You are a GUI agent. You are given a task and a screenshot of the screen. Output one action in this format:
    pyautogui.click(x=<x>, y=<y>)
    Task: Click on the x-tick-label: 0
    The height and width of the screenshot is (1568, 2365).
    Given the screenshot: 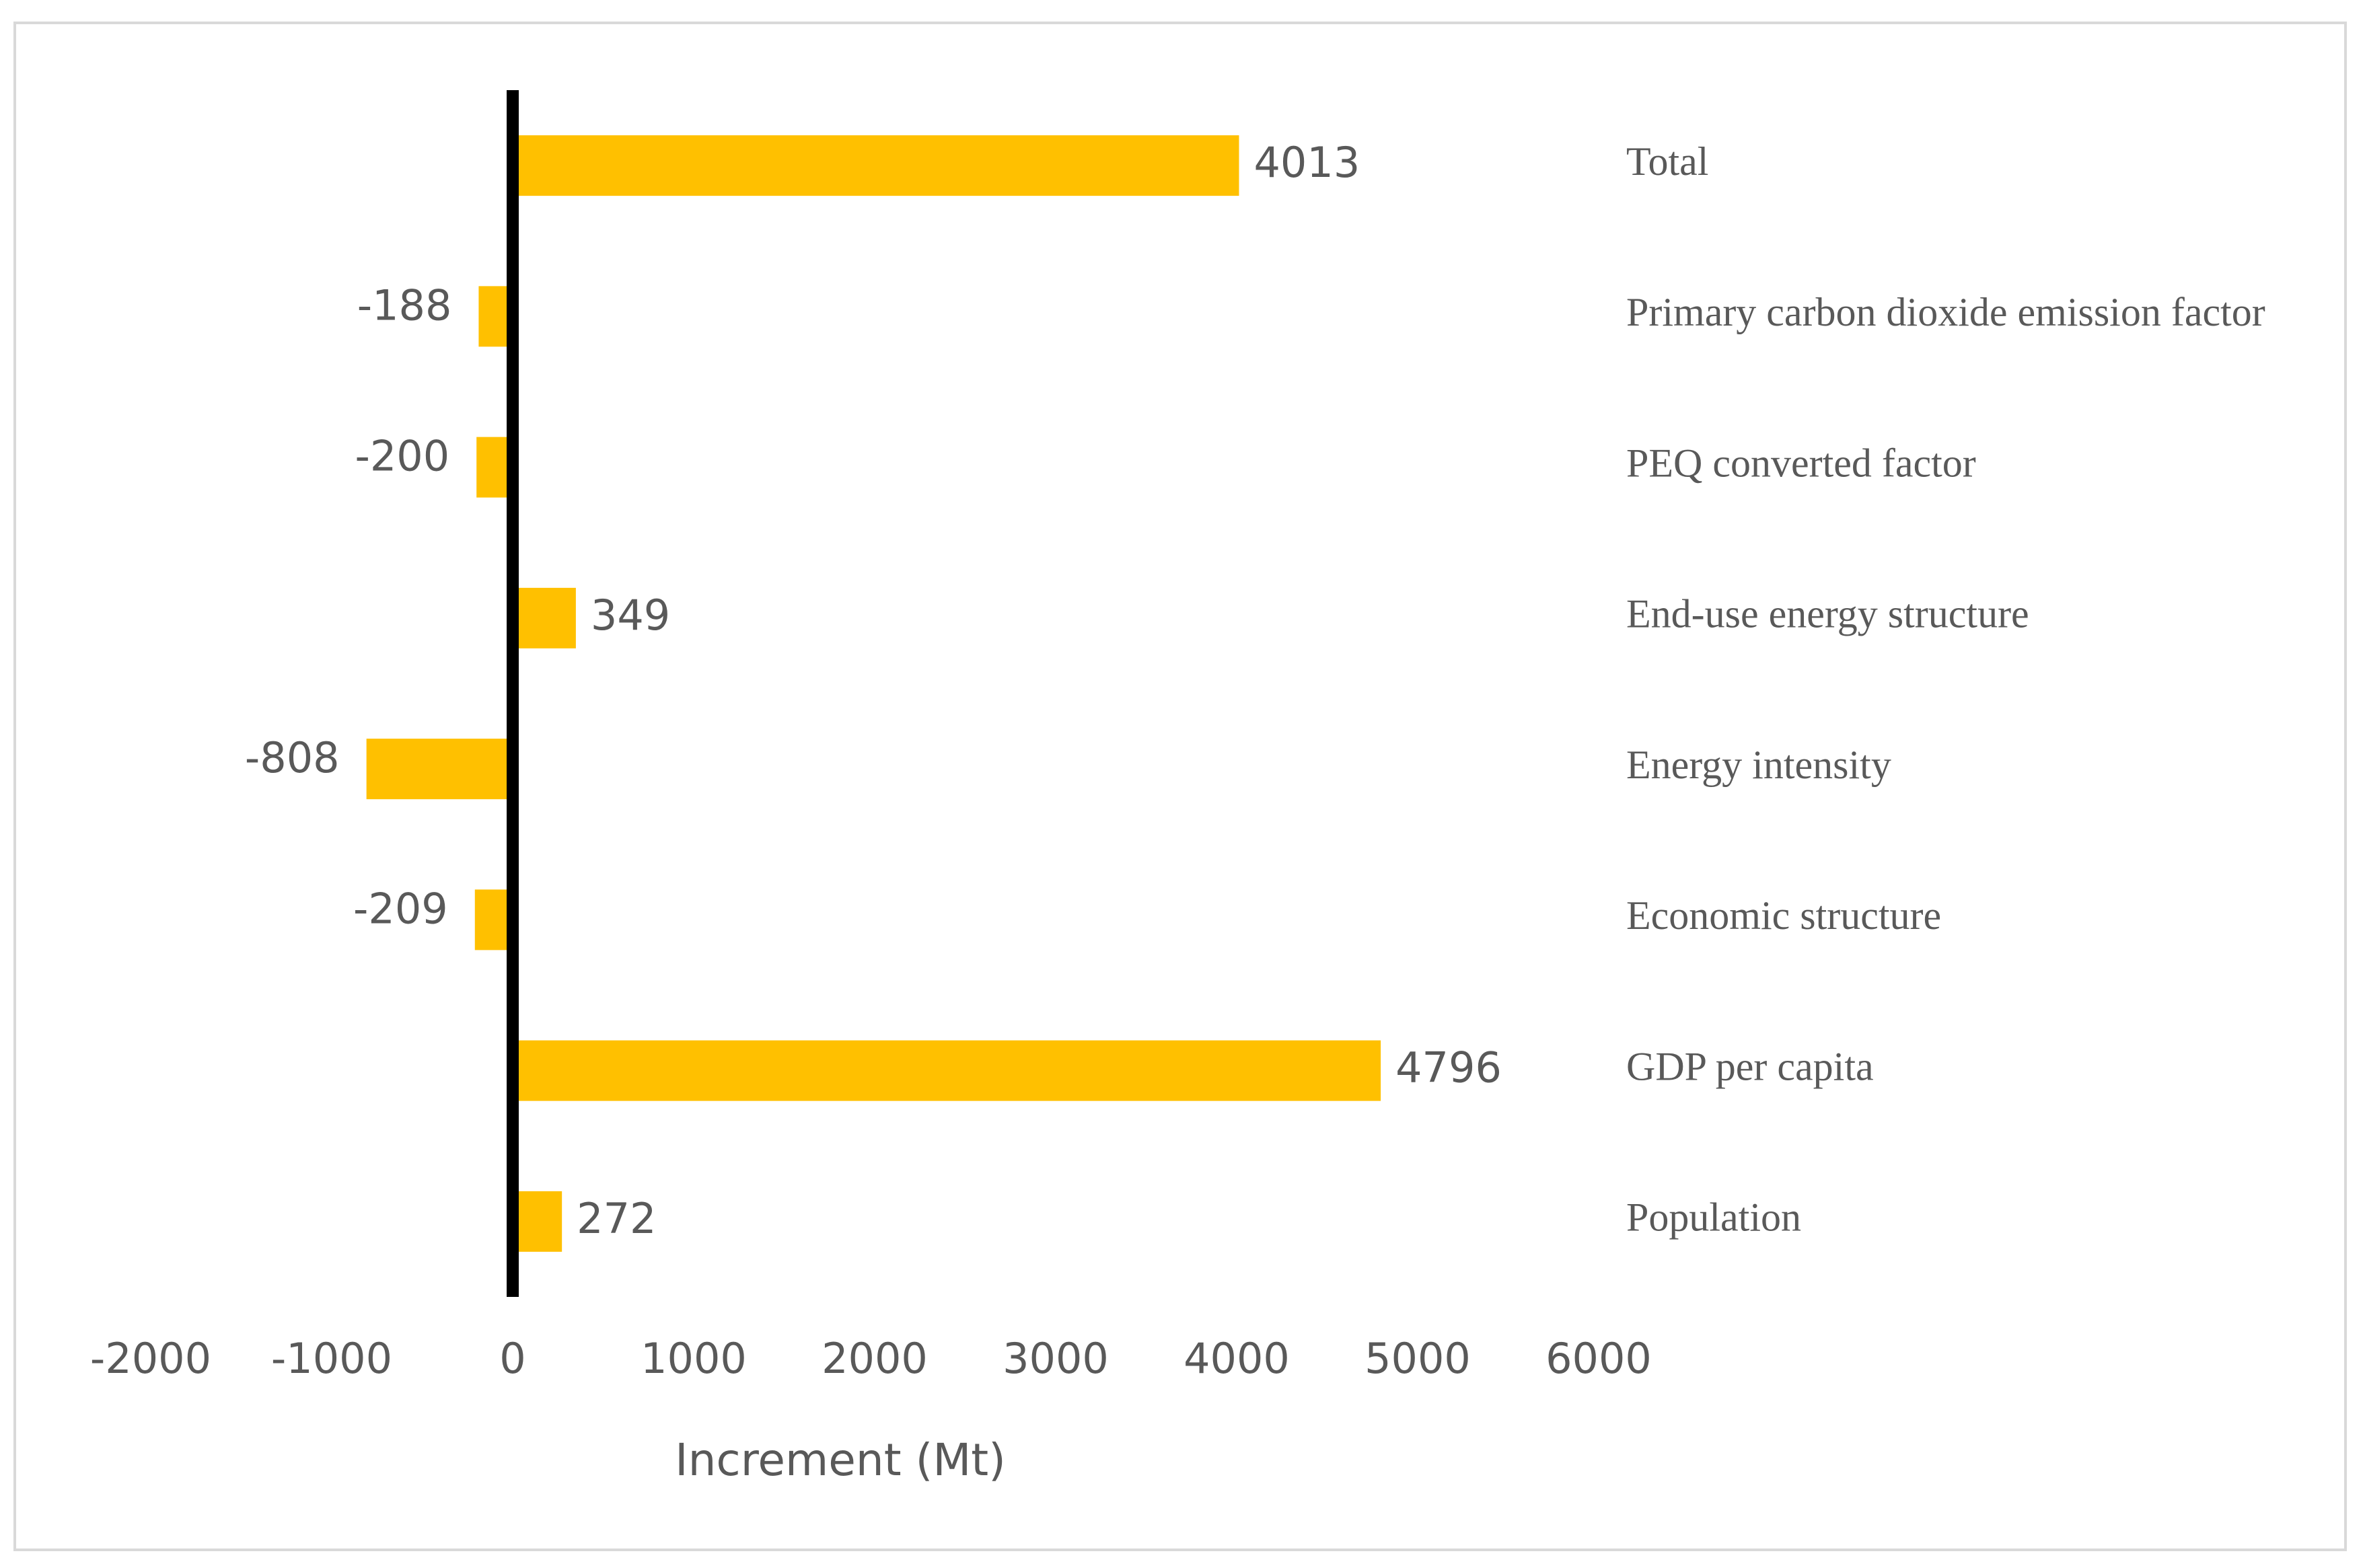 What is the action you would take?
    pyautogui.click(x=512, y=1358)
    